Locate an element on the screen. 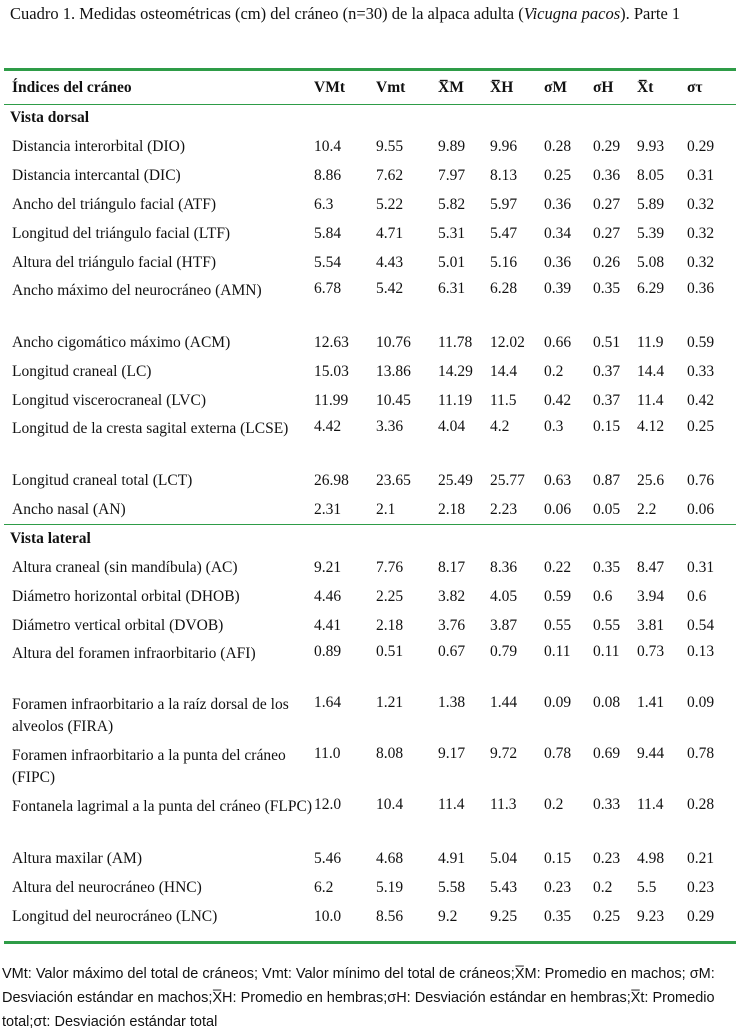  cell-value: 5.01 is located at coordinates (452, 262).